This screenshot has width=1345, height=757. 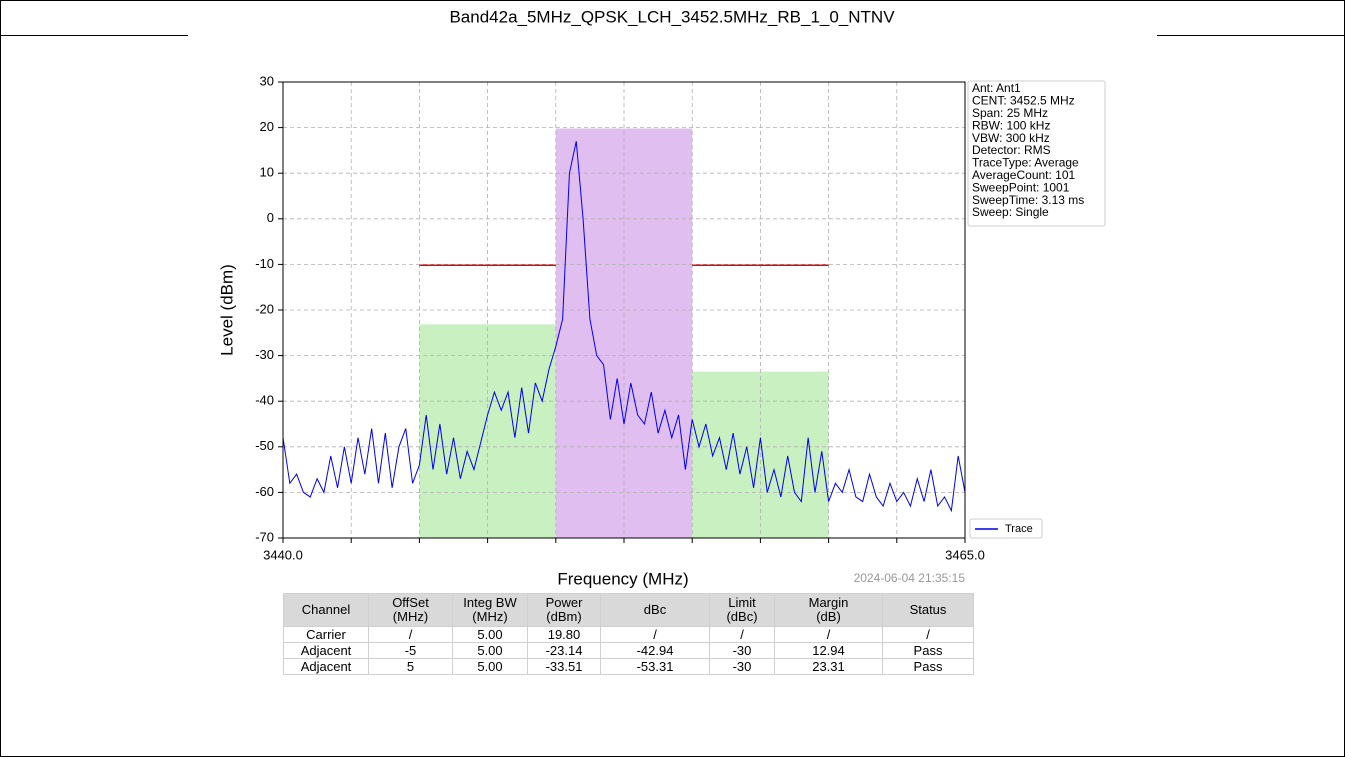 I want to click on y-tick-label: -50, so click(x=264, y=445).